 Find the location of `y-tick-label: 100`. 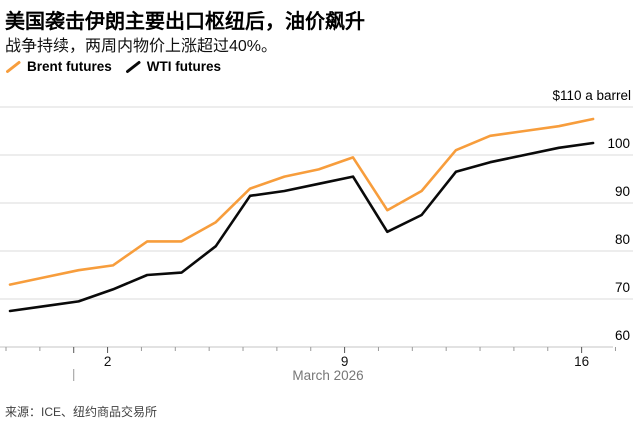

y-tick-label: 100 is located at coordinates (618, 143).